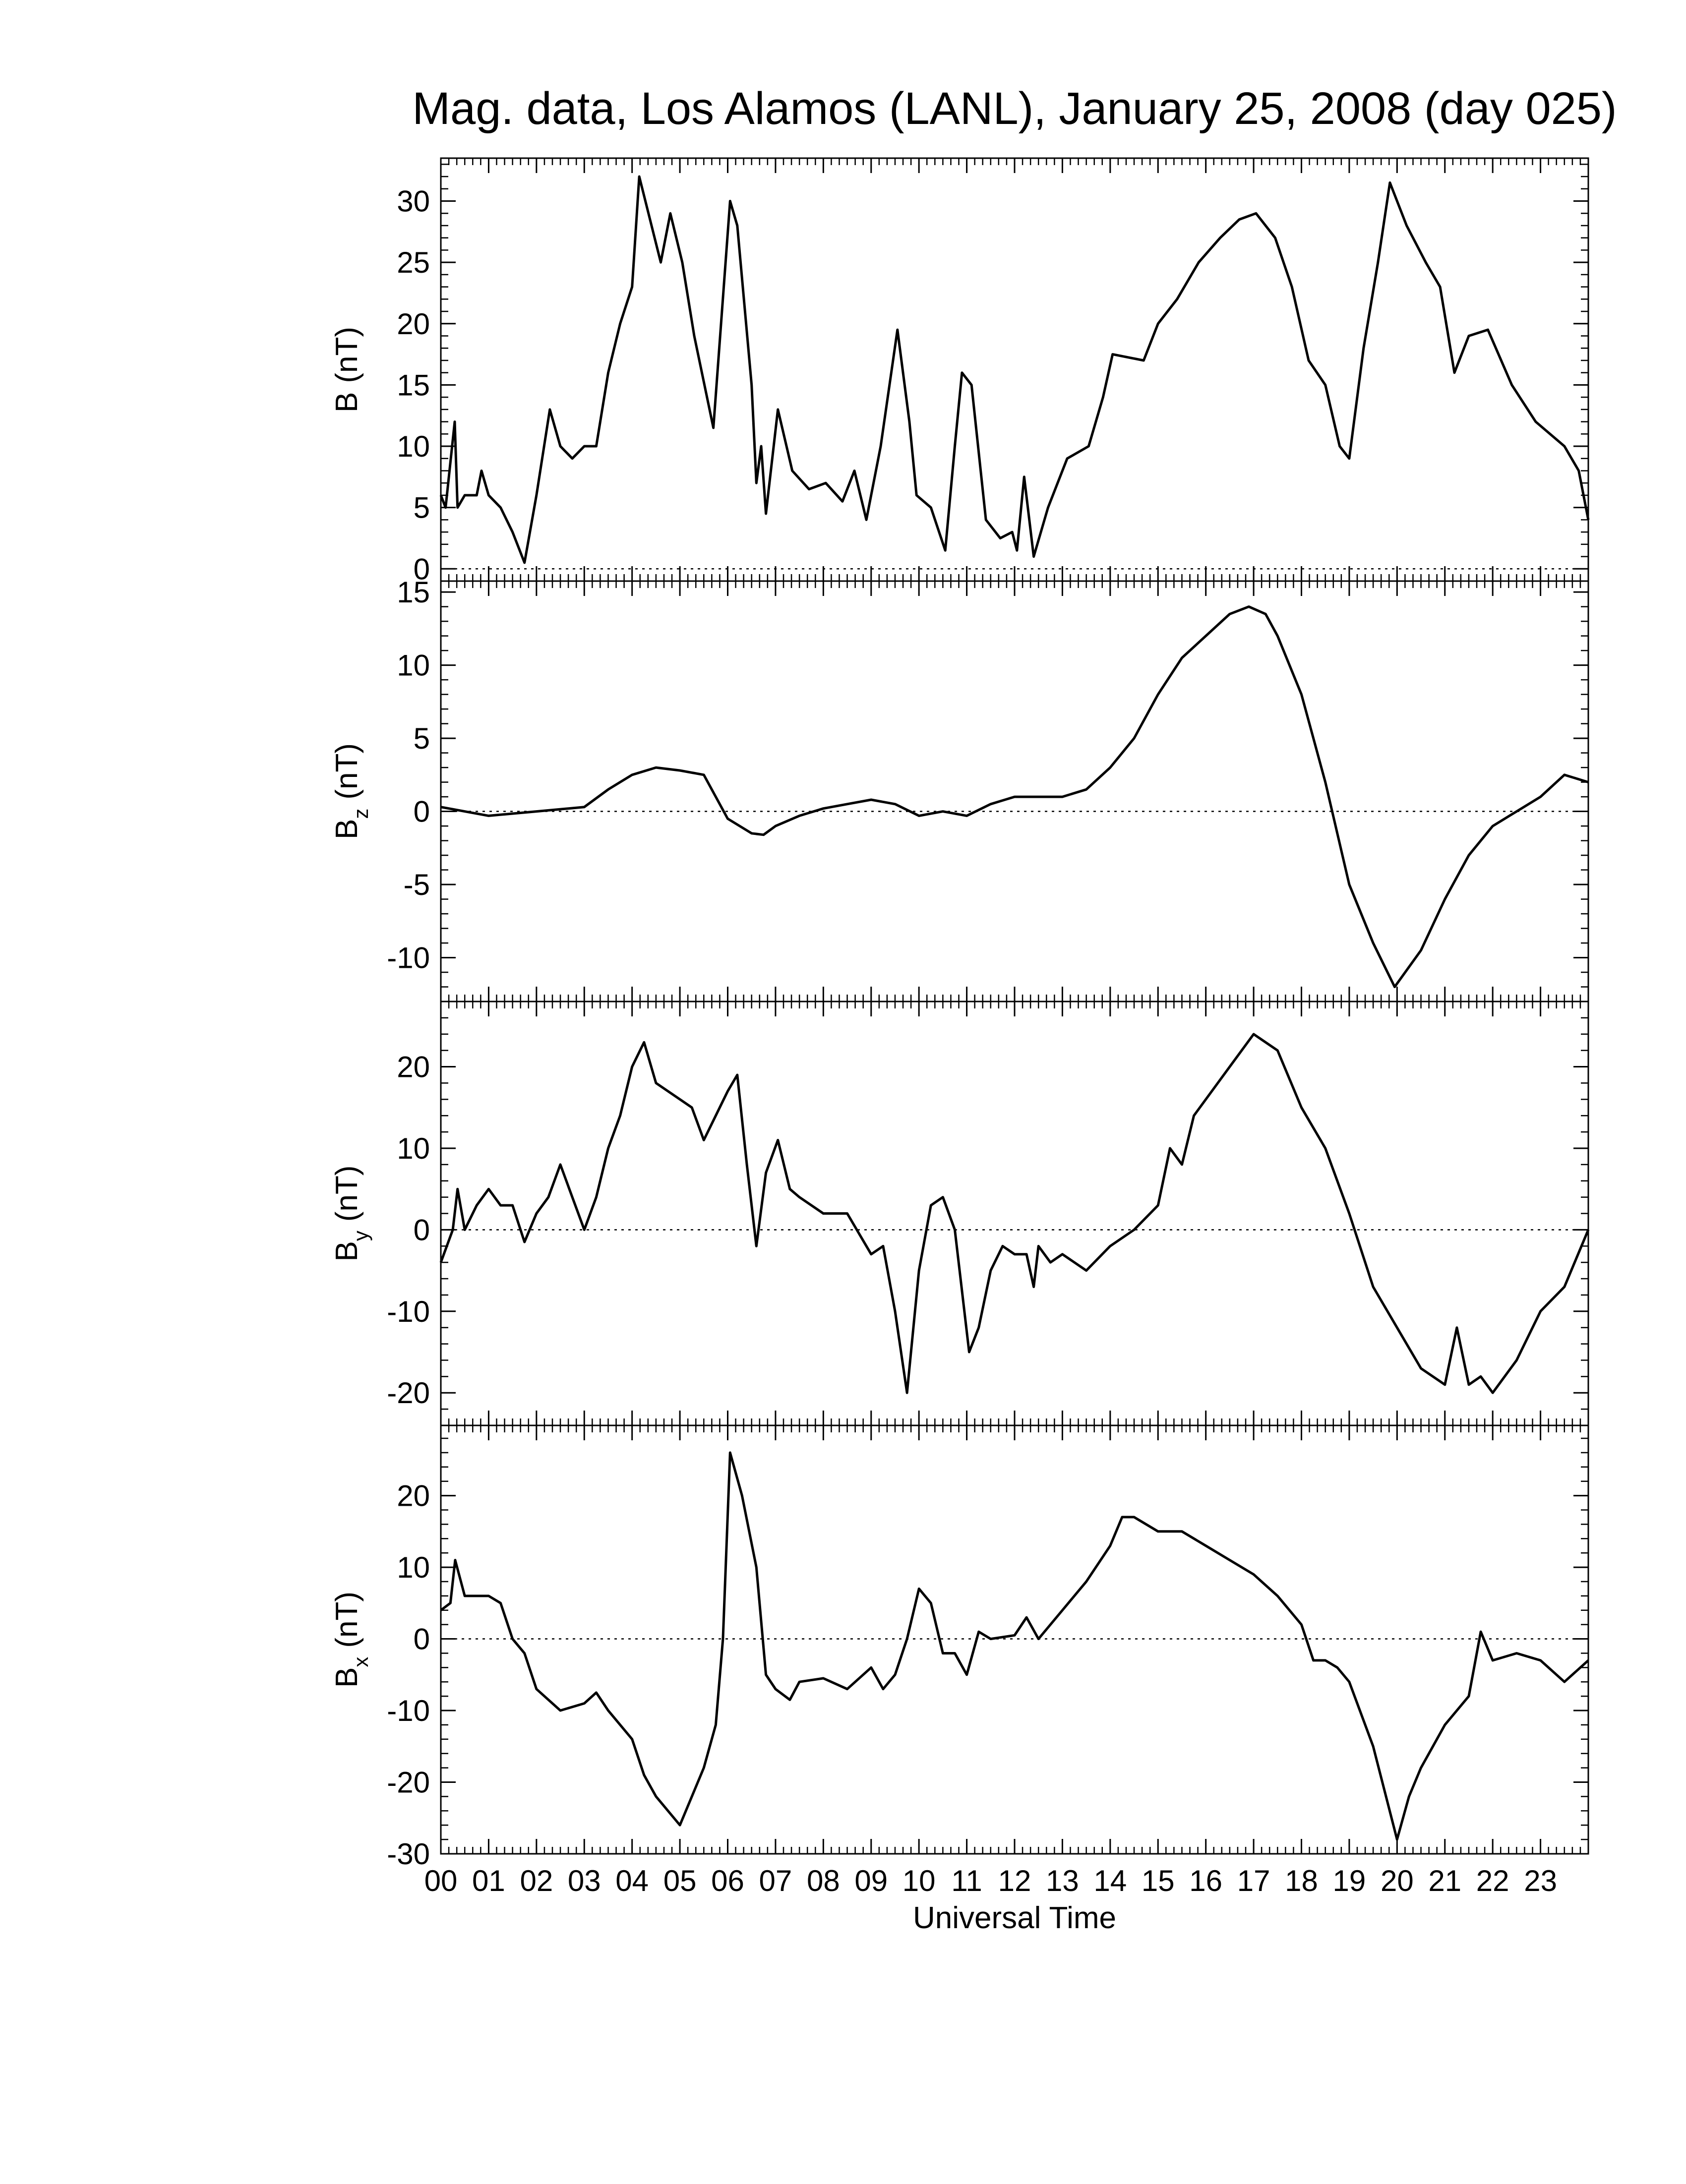 The image size is (1686, 2184). What do you see at coordinates (1541, 1880) in the screenshot?
I see `x-tick-label: 23` at bounding box center [1541, 1880].